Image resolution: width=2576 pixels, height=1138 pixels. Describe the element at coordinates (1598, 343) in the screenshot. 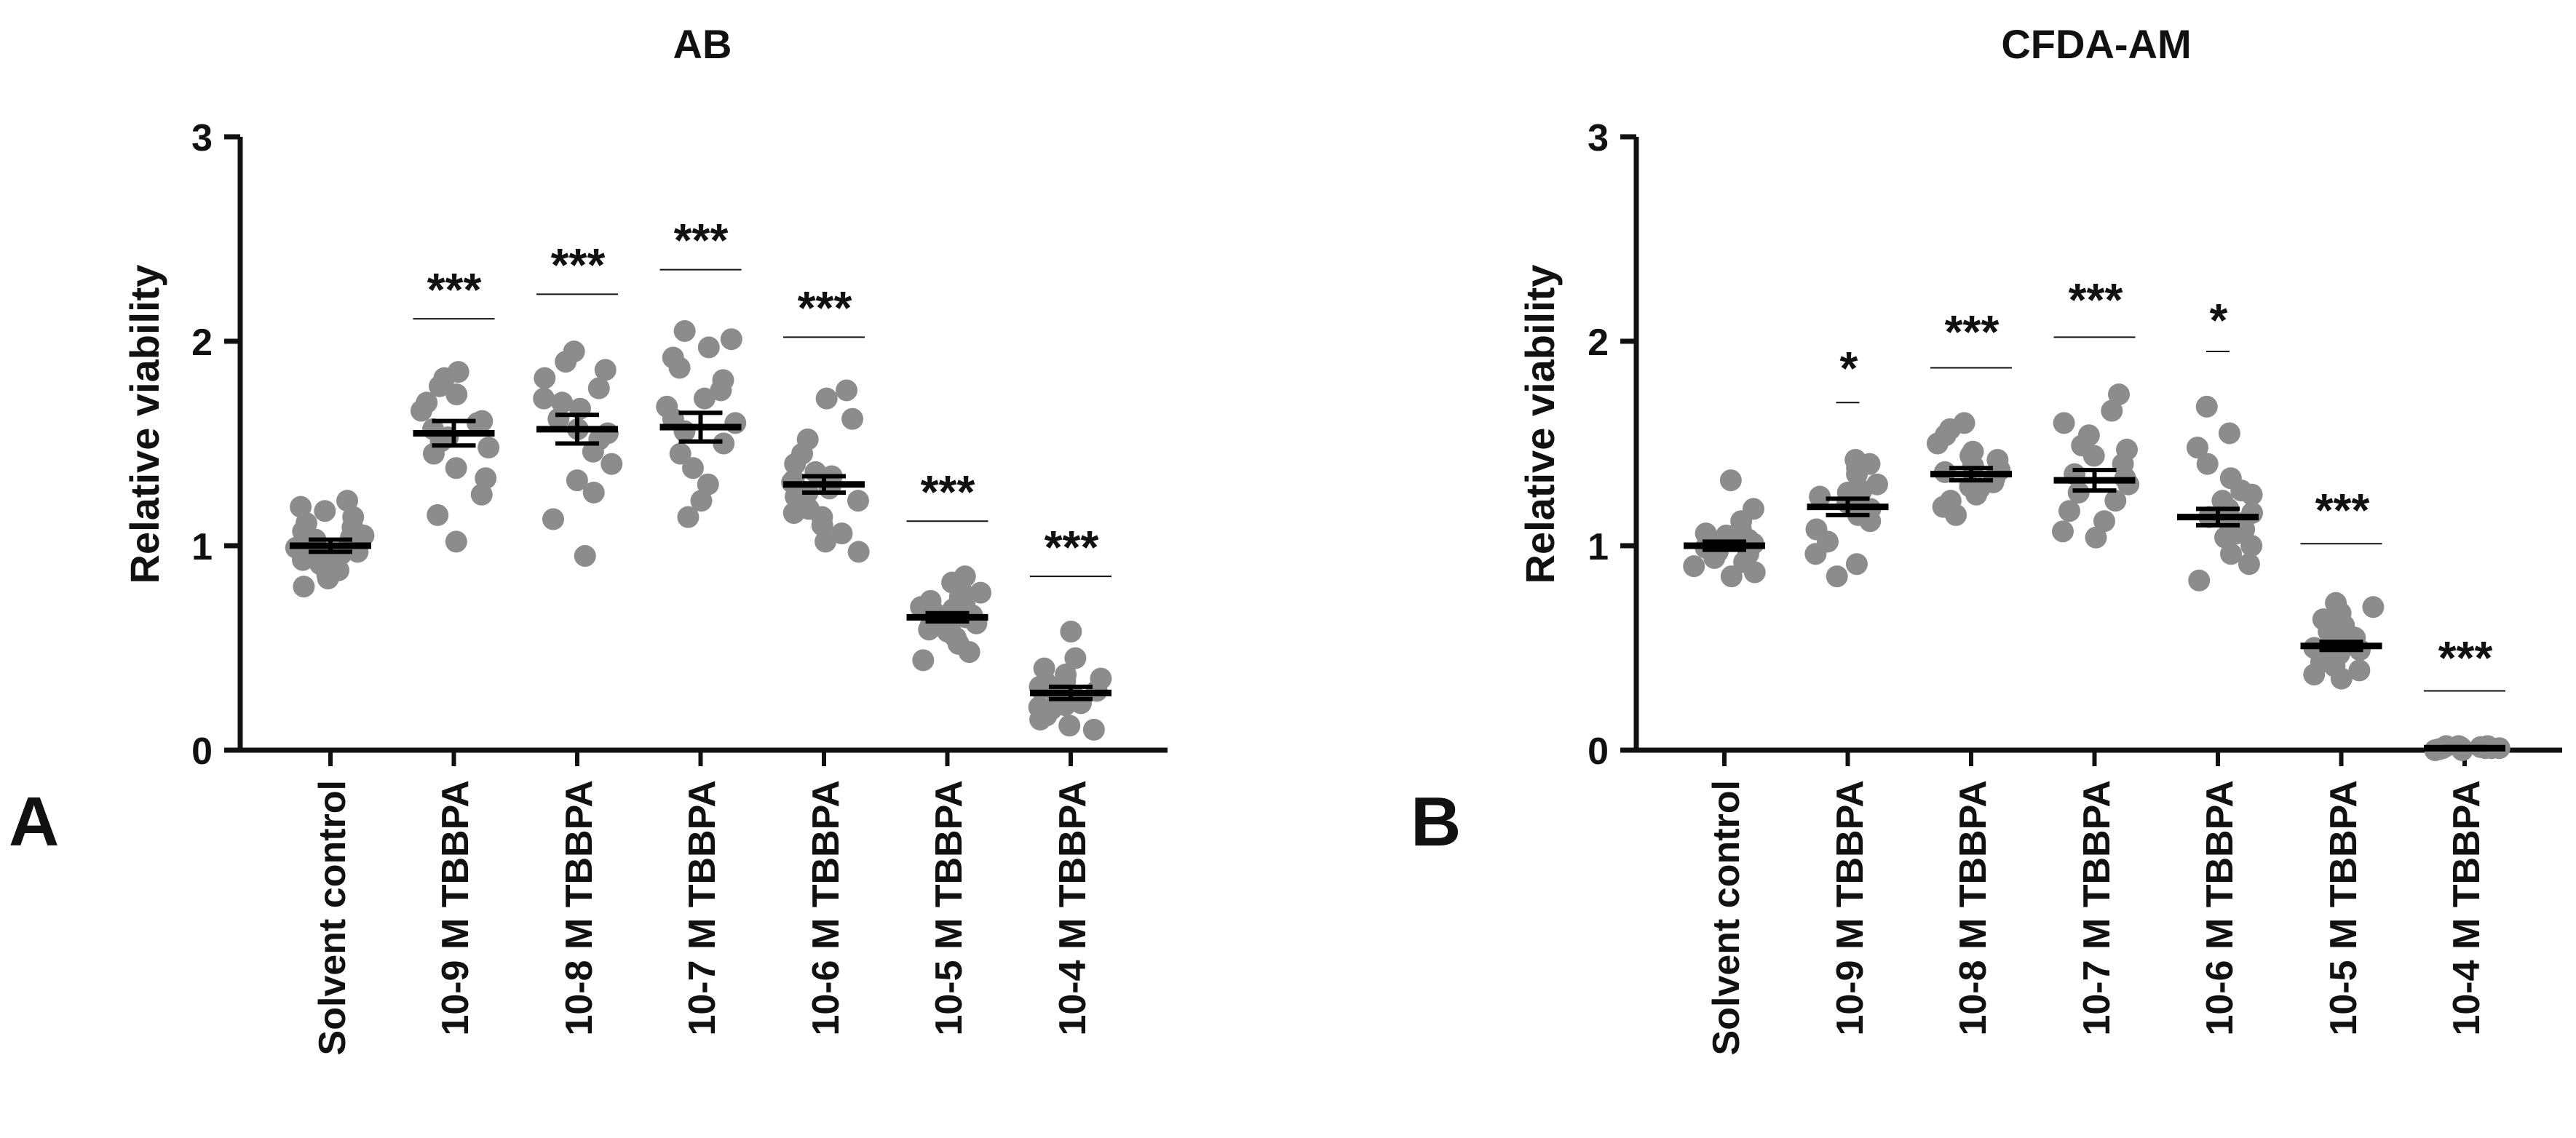

I see `chart-b-ytick-label: 2` at that location.